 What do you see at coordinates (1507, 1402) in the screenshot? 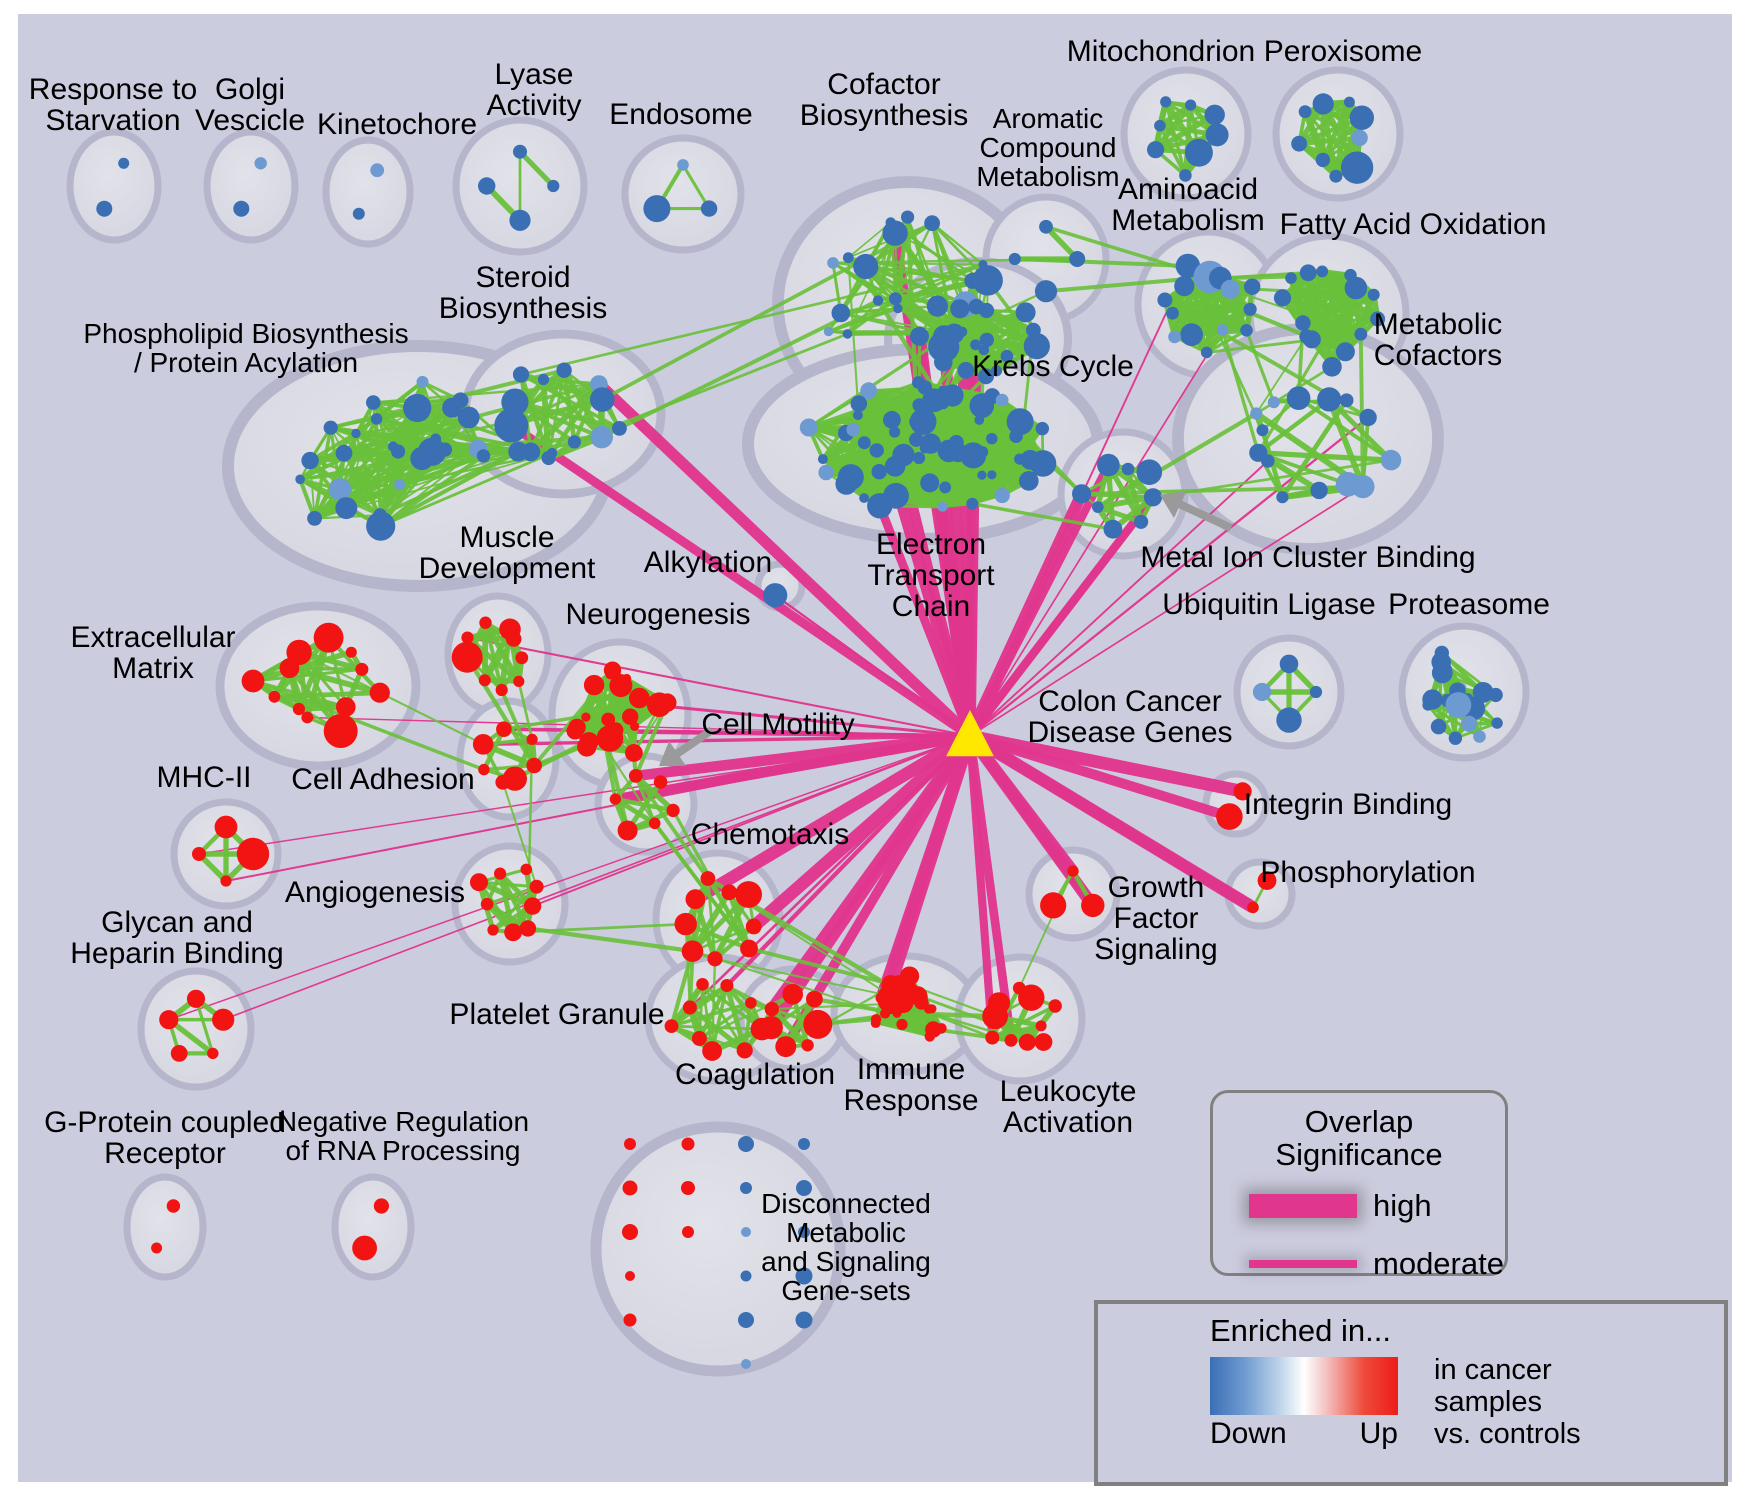
I see `enrichment-side-note: in cancer samples vs. controls` at bounding box center [1507, 1402].